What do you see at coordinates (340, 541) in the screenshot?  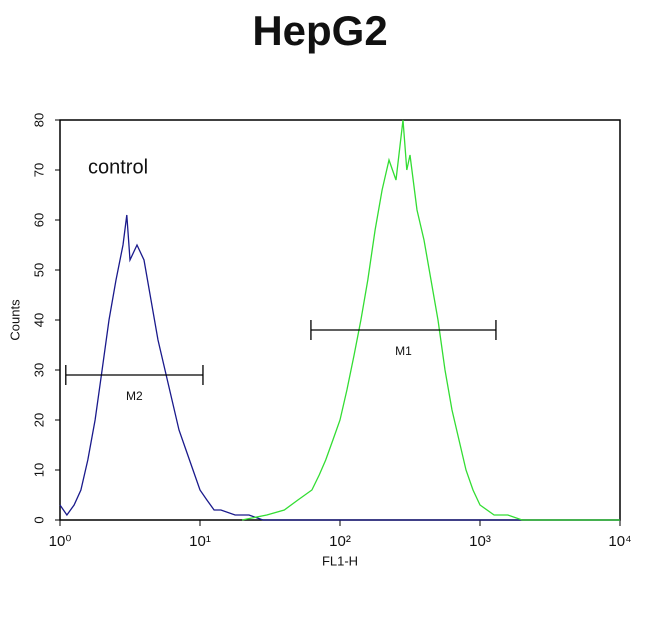 I see `x-tick-label: 10²` at bounding box center [340, 541].